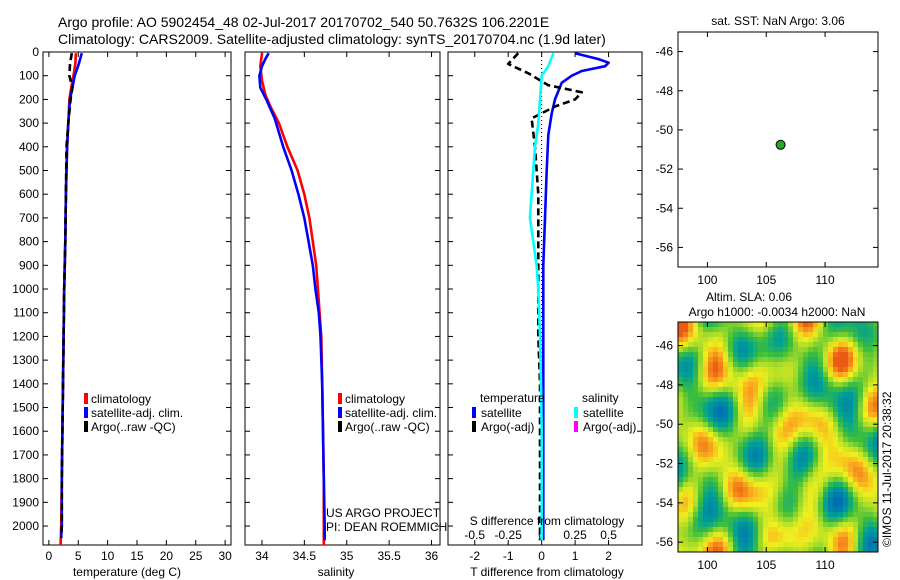  Describe the element at coordinates (137, 413) in the screenshot. I see `legend-label-satellite: satellite-adj. clim.` at that location.